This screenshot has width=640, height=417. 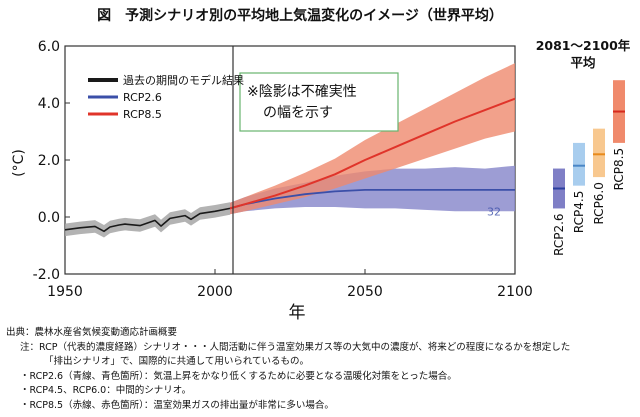 What do you see at coordinates (19, 163) in the screenshot?
I see `y-axis-label: (°C)` at bounding box center [19, 163].